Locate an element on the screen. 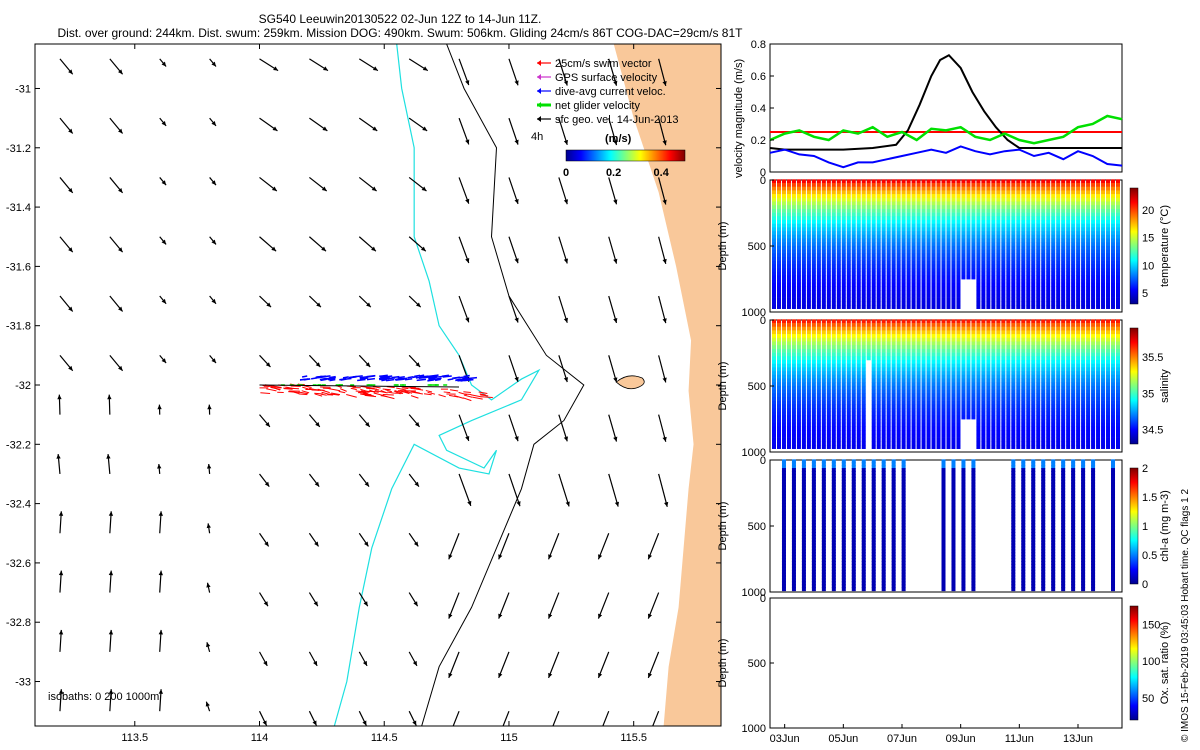 This screenshot has width=1200, height=750. velocity-arrow is located at coordinates (504, 665).